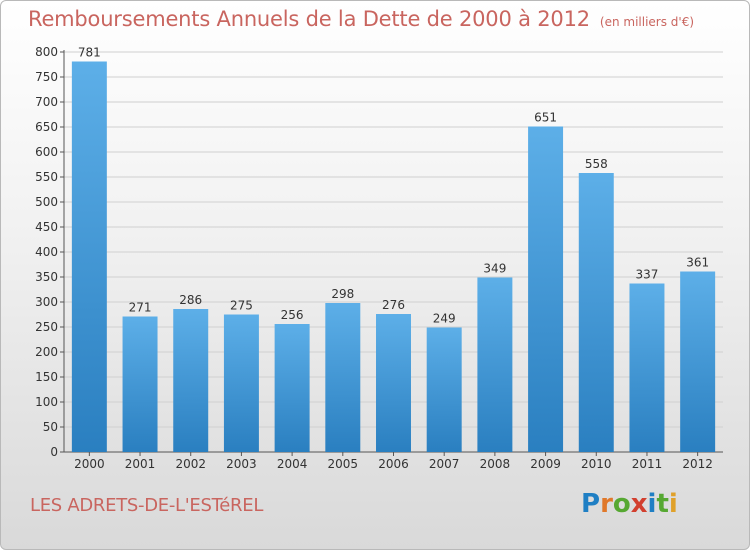 This screenshot has width=750, height=550. What do you see at coordinates (140, 308) in the screenshot?
I see `bar-value-label: 271` at bounding box center [140, 308].